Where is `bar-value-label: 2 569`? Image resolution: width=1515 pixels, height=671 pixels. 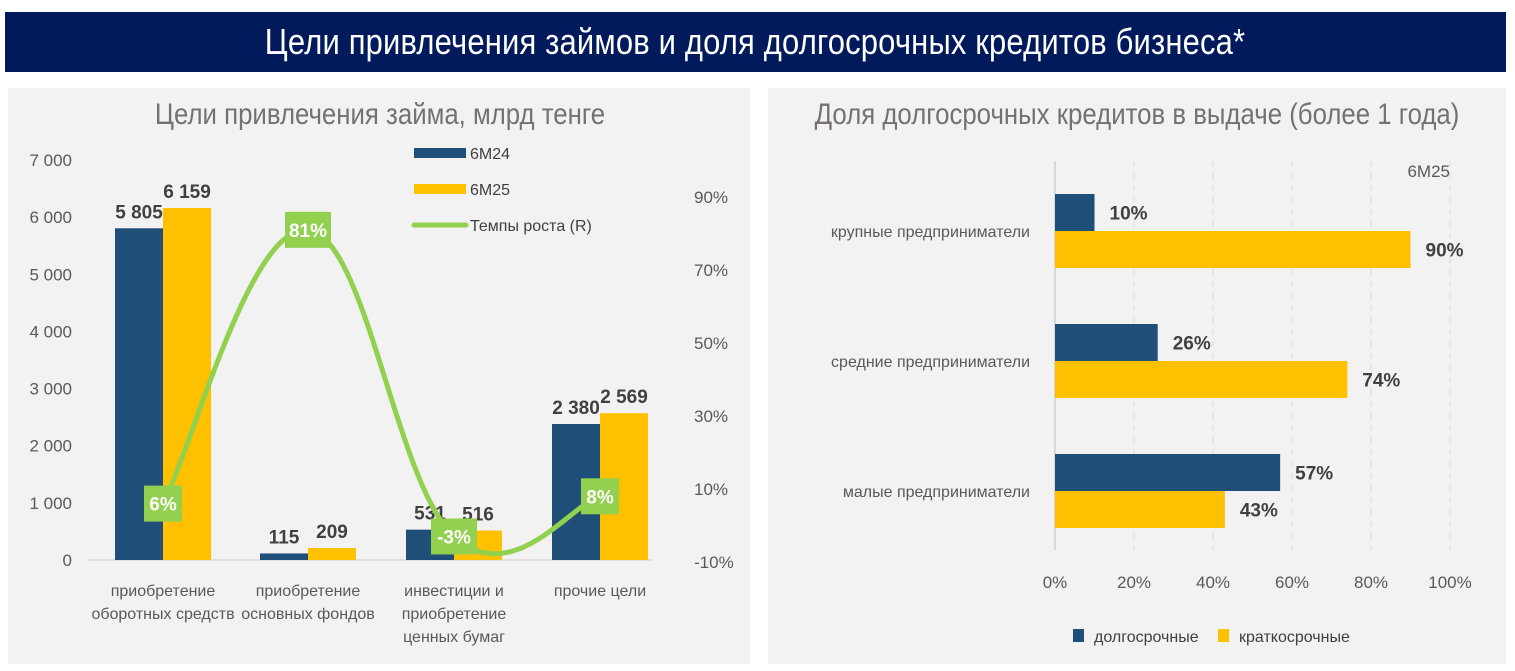
bar-value-label: 2 569 is located at coordinates (624, 397).